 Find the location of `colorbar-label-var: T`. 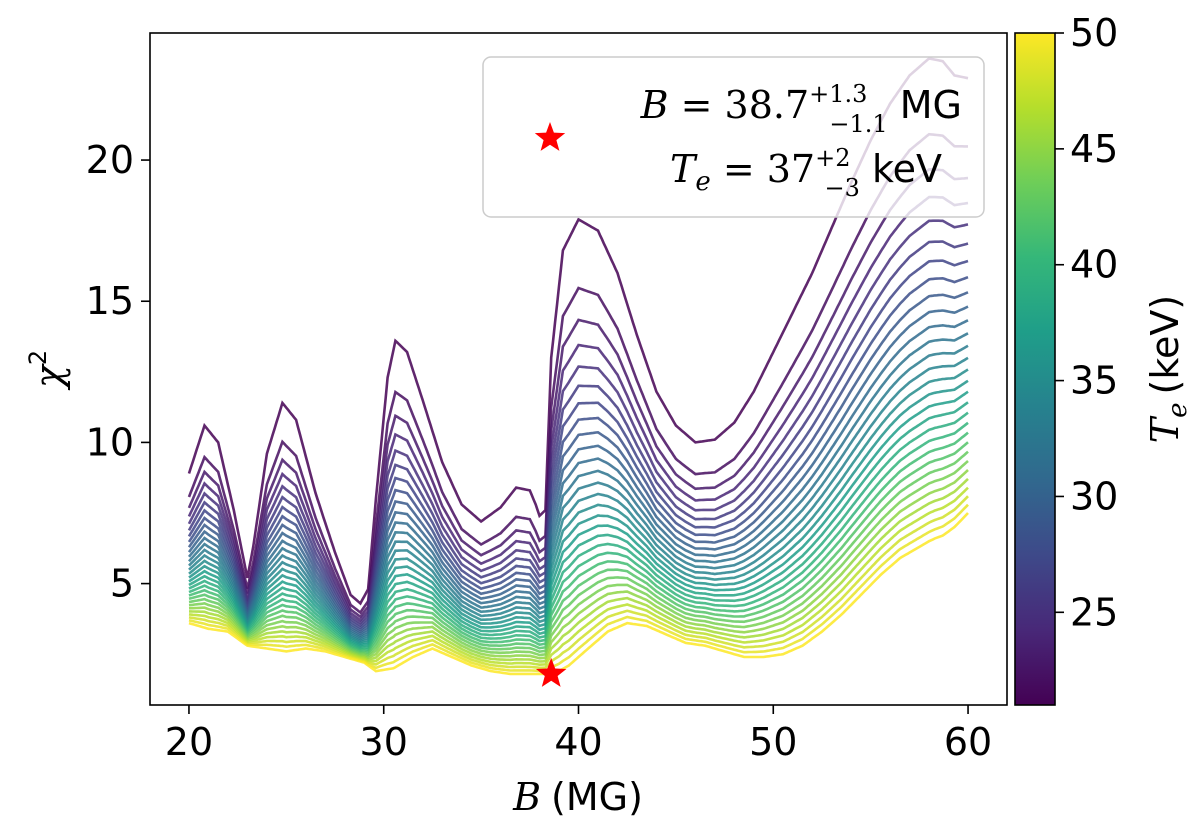

colorbar-label-var: T is located at coordinates (1165, 429).